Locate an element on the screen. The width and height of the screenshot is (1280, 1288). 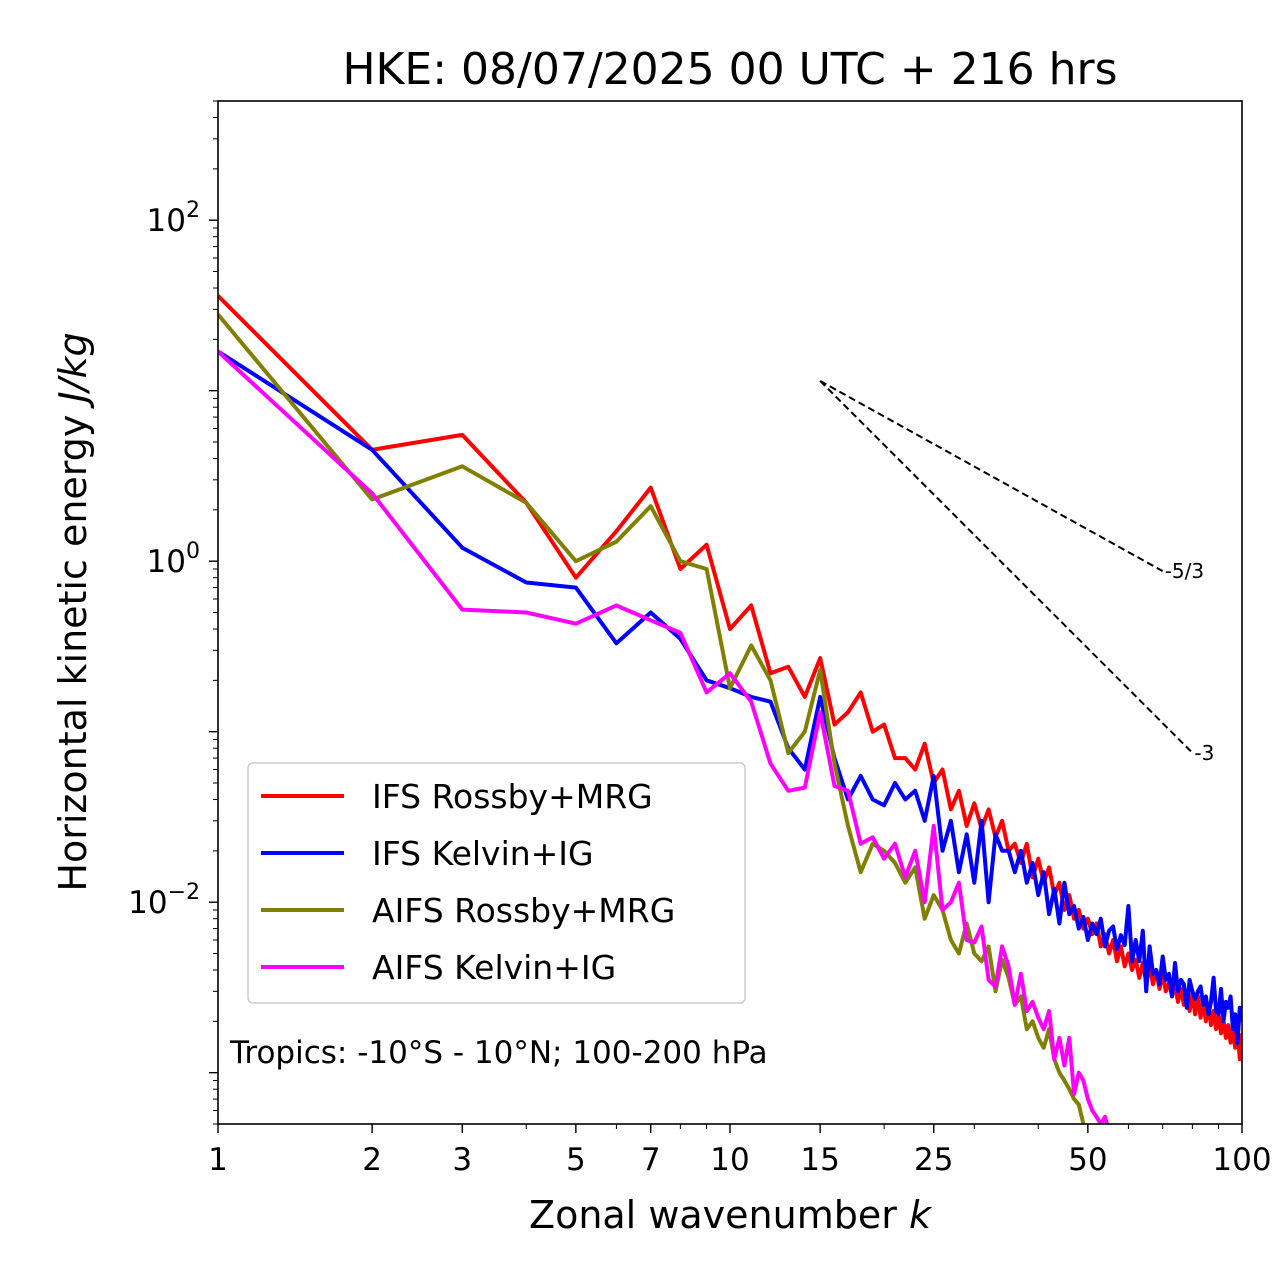
x-tick-label: 5 is located at coordinates (576, 1160).